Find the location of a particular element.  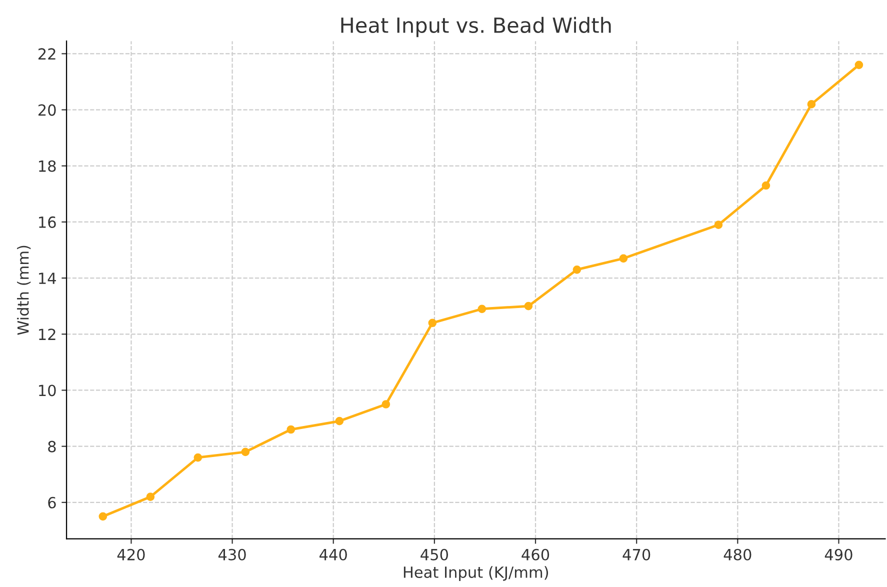

y-tick-label: 8 is located at coordinates (52, 446).